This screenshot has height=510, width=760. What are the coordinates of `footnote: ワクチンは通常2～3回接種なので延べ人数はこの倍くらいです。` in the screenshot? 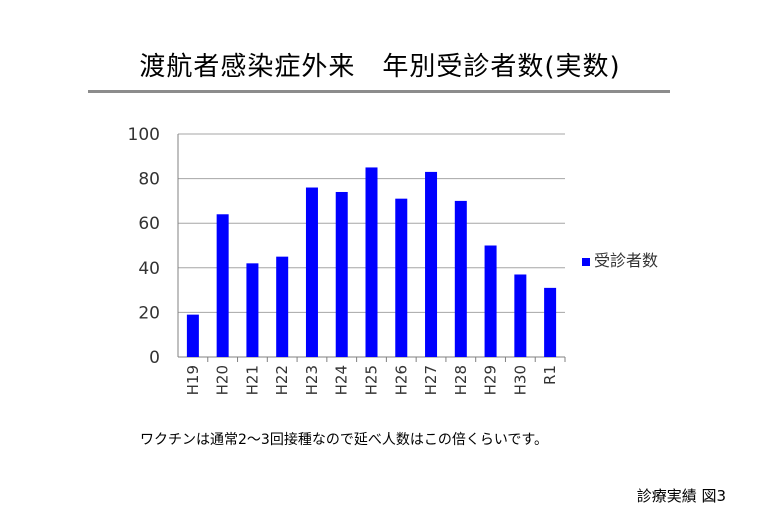 It's located at (344, 440).